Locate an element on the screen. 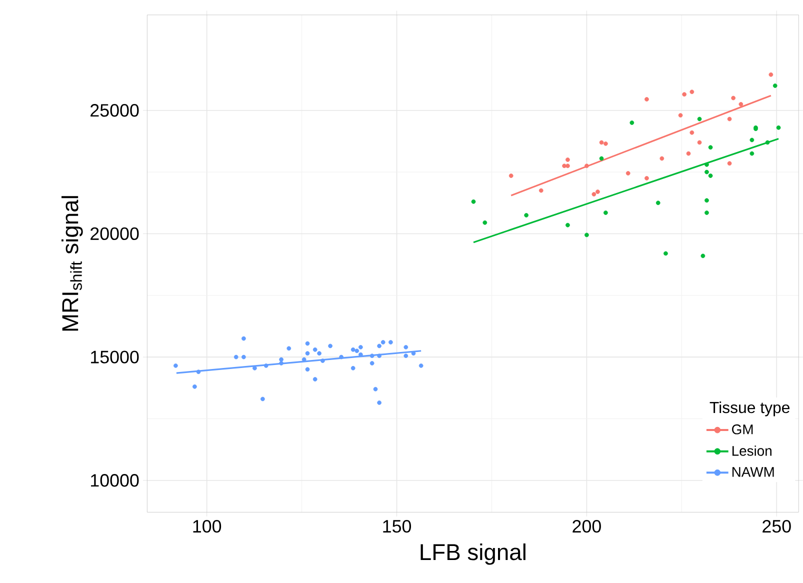 This screenshot has width=803, height=583. y-axis-title: MRI$_{shift}$ signal is located at coordinates (72, 263).